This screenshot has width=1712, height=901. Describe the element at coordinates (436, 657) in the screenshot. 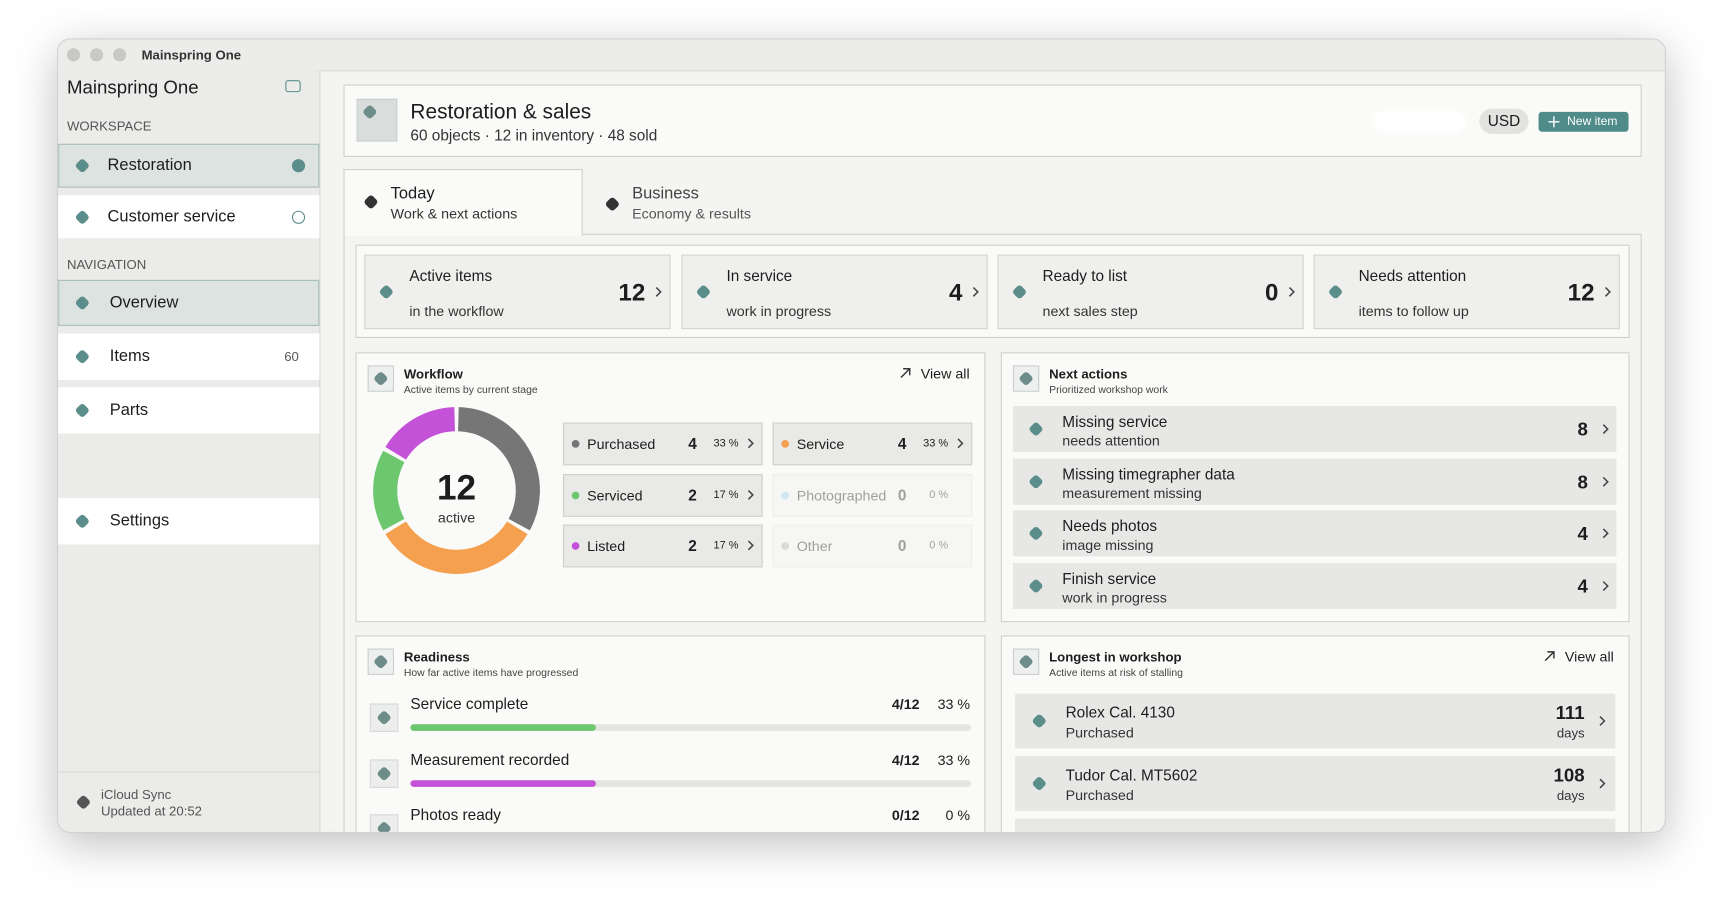

I see `card-title: Readiness` at that location.